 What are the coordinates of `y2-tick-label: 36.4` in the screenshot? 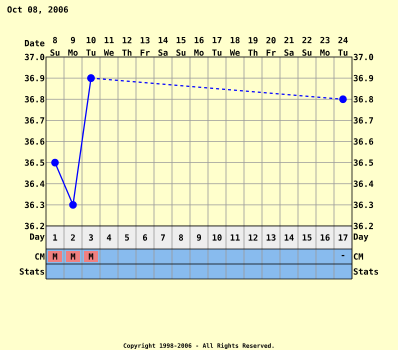 It's located at (364, 184).